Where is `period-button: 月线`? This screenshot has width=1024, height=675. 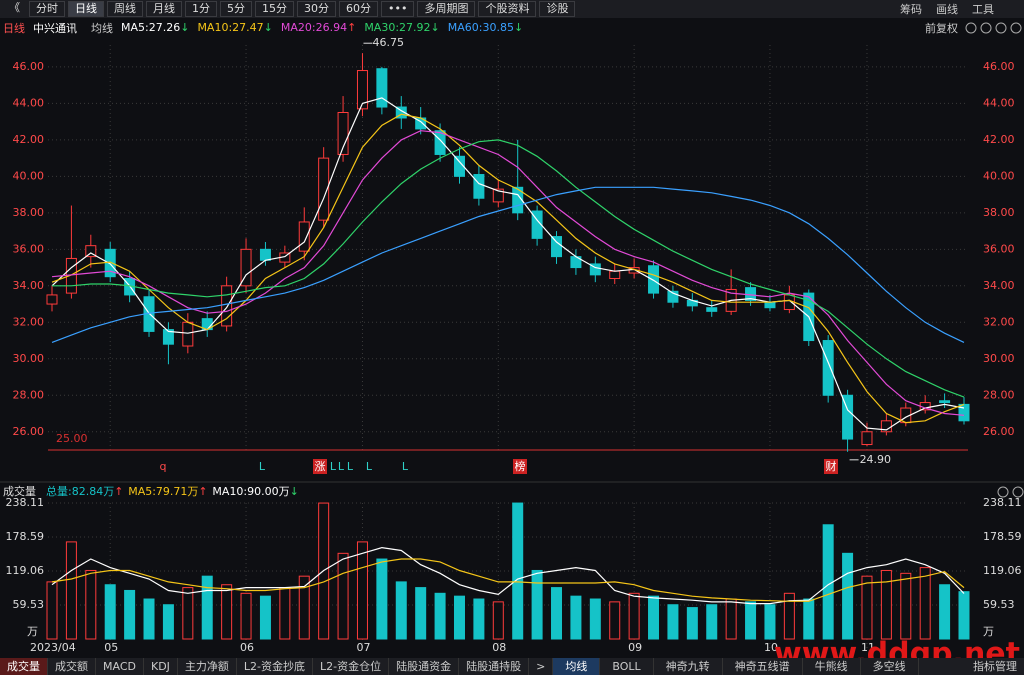 period-button: 月线 is located at coordinates (164, 9).